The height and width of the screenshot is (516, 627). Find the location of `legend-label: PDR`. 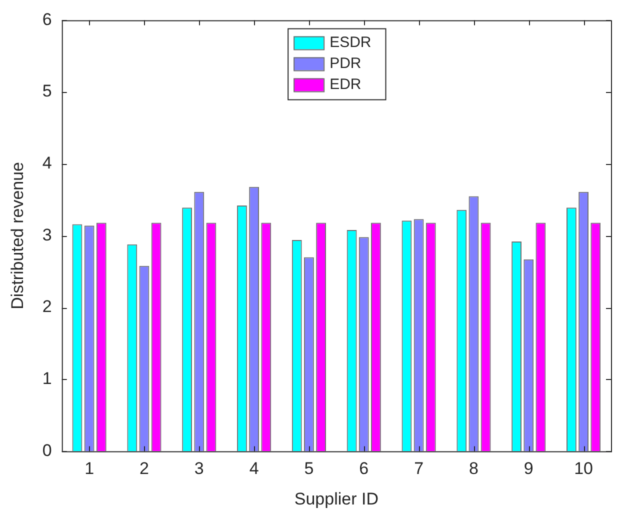

legend-label: PDR is located at coordinates (346, 63).